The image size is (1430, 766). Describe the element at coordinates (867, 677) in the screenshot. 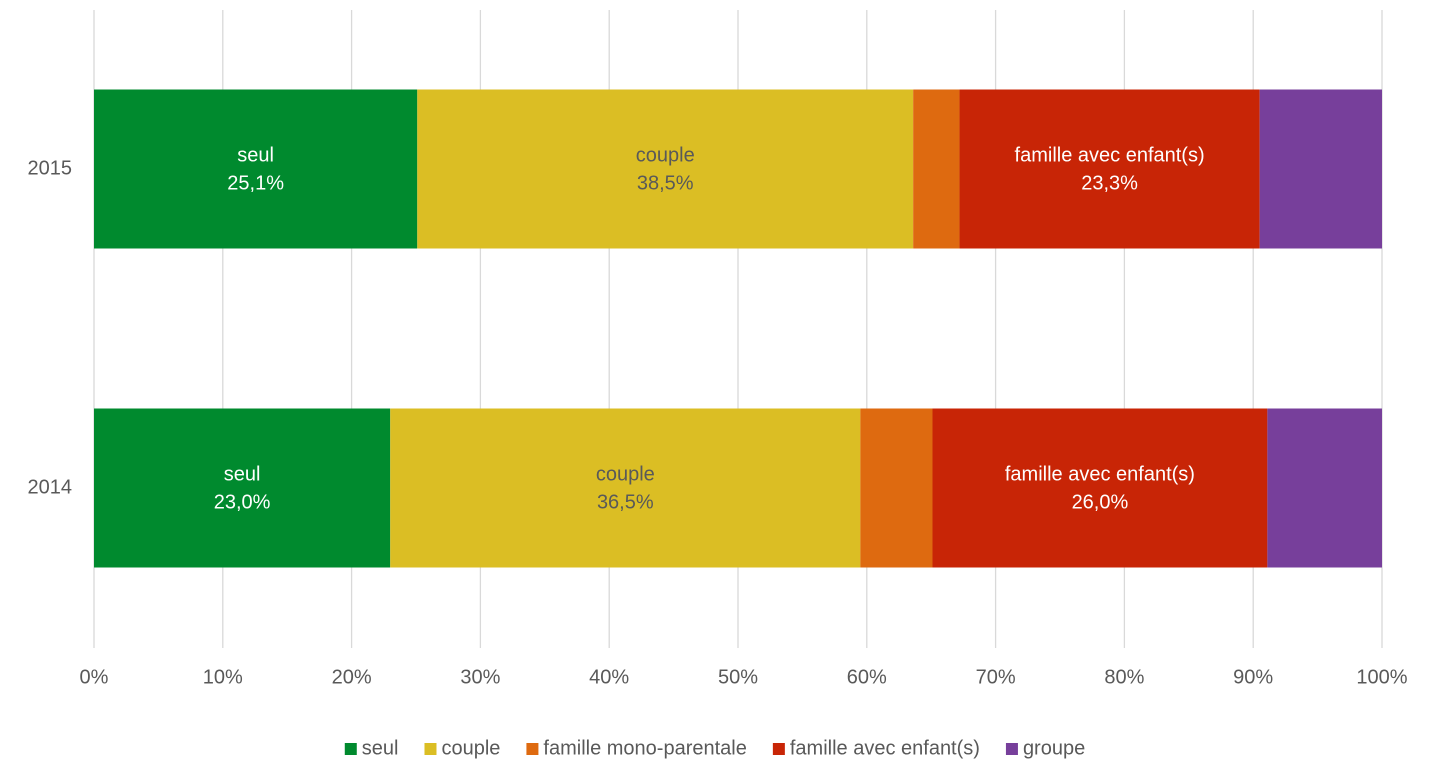

I see `x-tick-label: 60%` at that location.